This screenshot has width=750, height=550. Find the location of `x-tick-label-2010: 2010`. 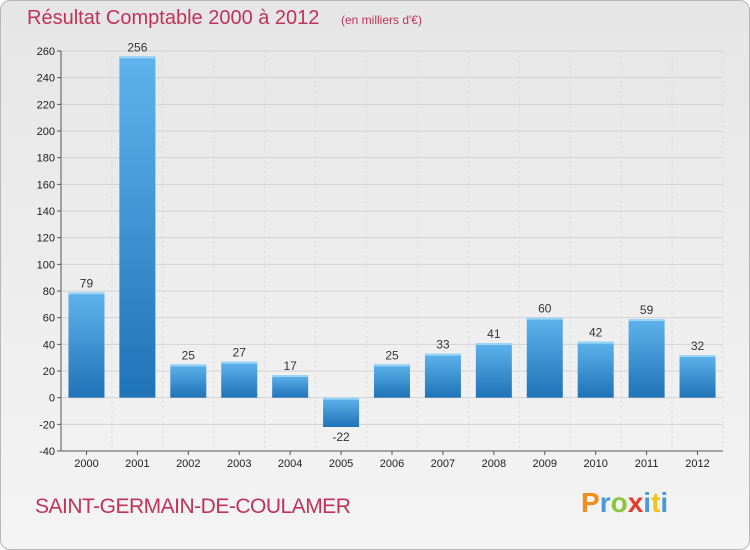

x-tick-label-2010: 2010 is located at coordinates (595, 464).